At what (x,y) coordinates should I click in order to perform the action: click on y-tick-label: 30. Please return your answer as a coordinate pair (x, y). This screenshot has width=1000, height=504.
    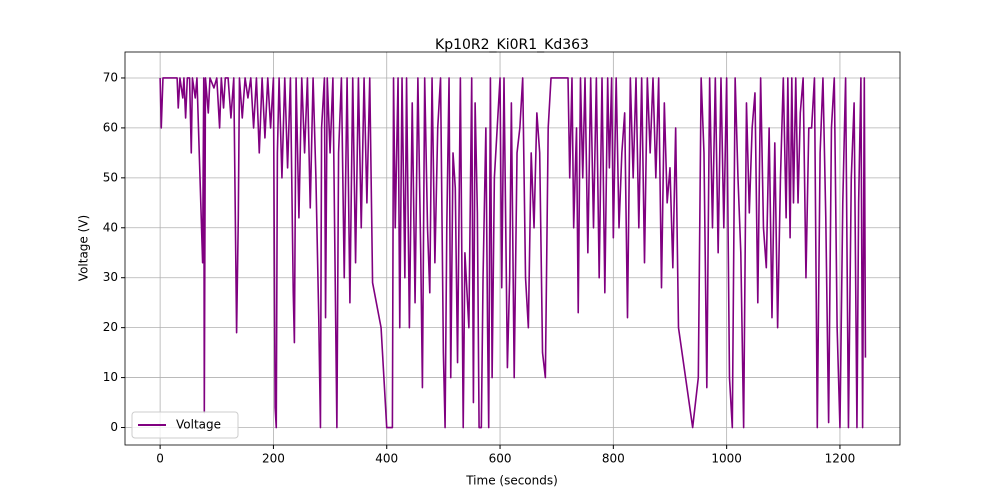
    Looking at the image, I should click on (110, 277).